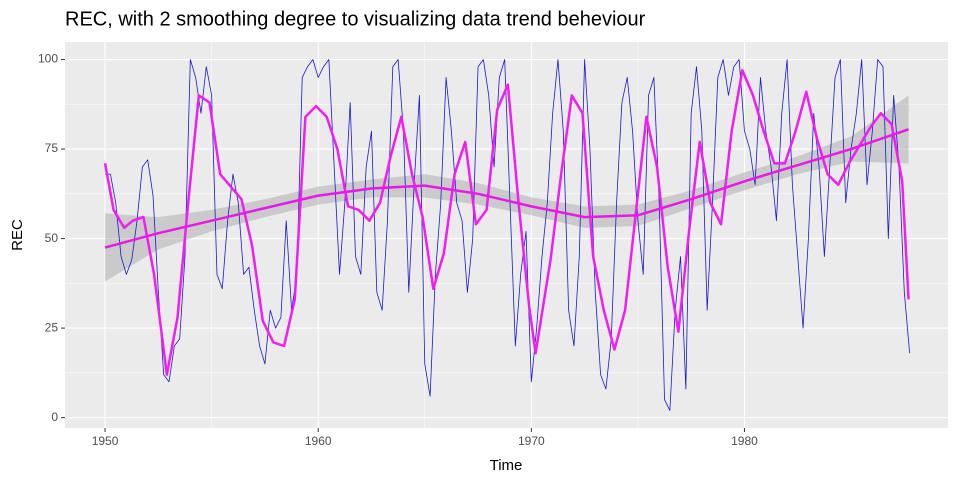 The image size is (960, 485). What do you see at coordinates (318, 441) in the screenshot?
I see `x-tick-label: 1960` at bounding box center [318, 441].